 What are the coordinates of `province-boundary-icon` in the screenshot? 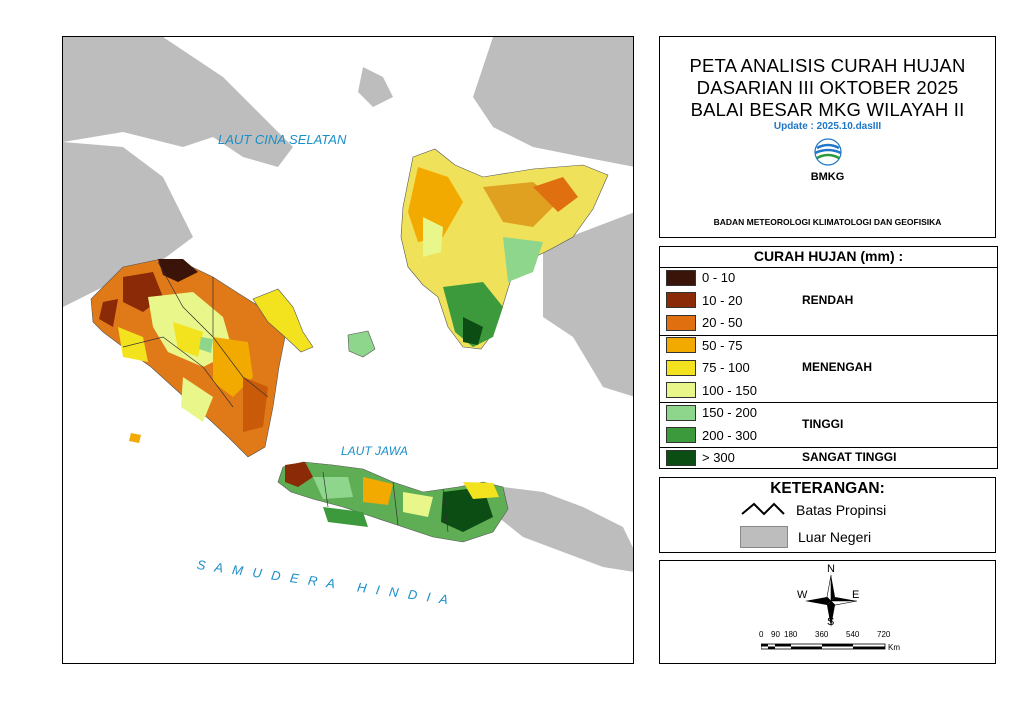 It's located at (763, 509).